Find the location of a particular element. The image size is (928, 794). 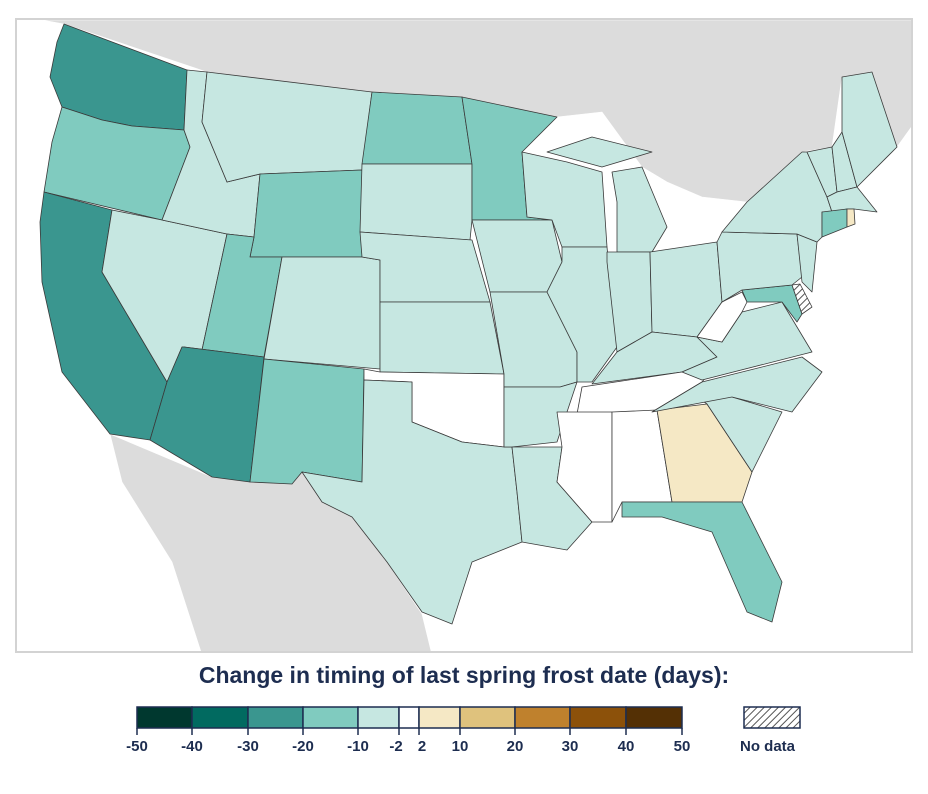

state-sd is located at coordinates (416, 202).